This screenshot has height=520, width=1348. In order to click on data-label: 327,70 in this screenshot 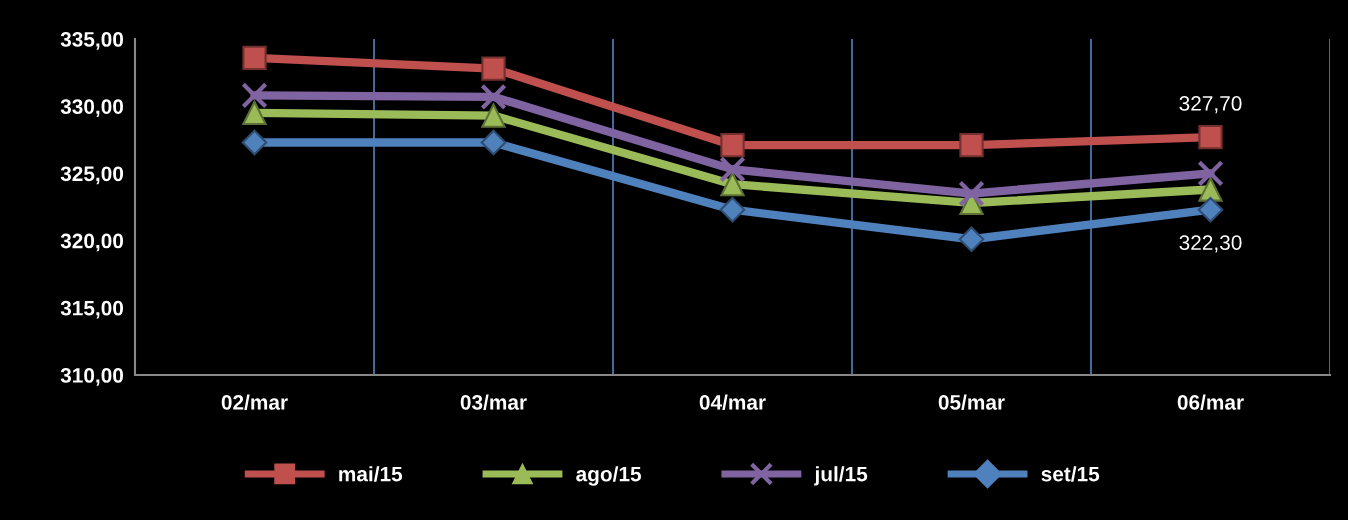, I will do `click(1210, 105)`.